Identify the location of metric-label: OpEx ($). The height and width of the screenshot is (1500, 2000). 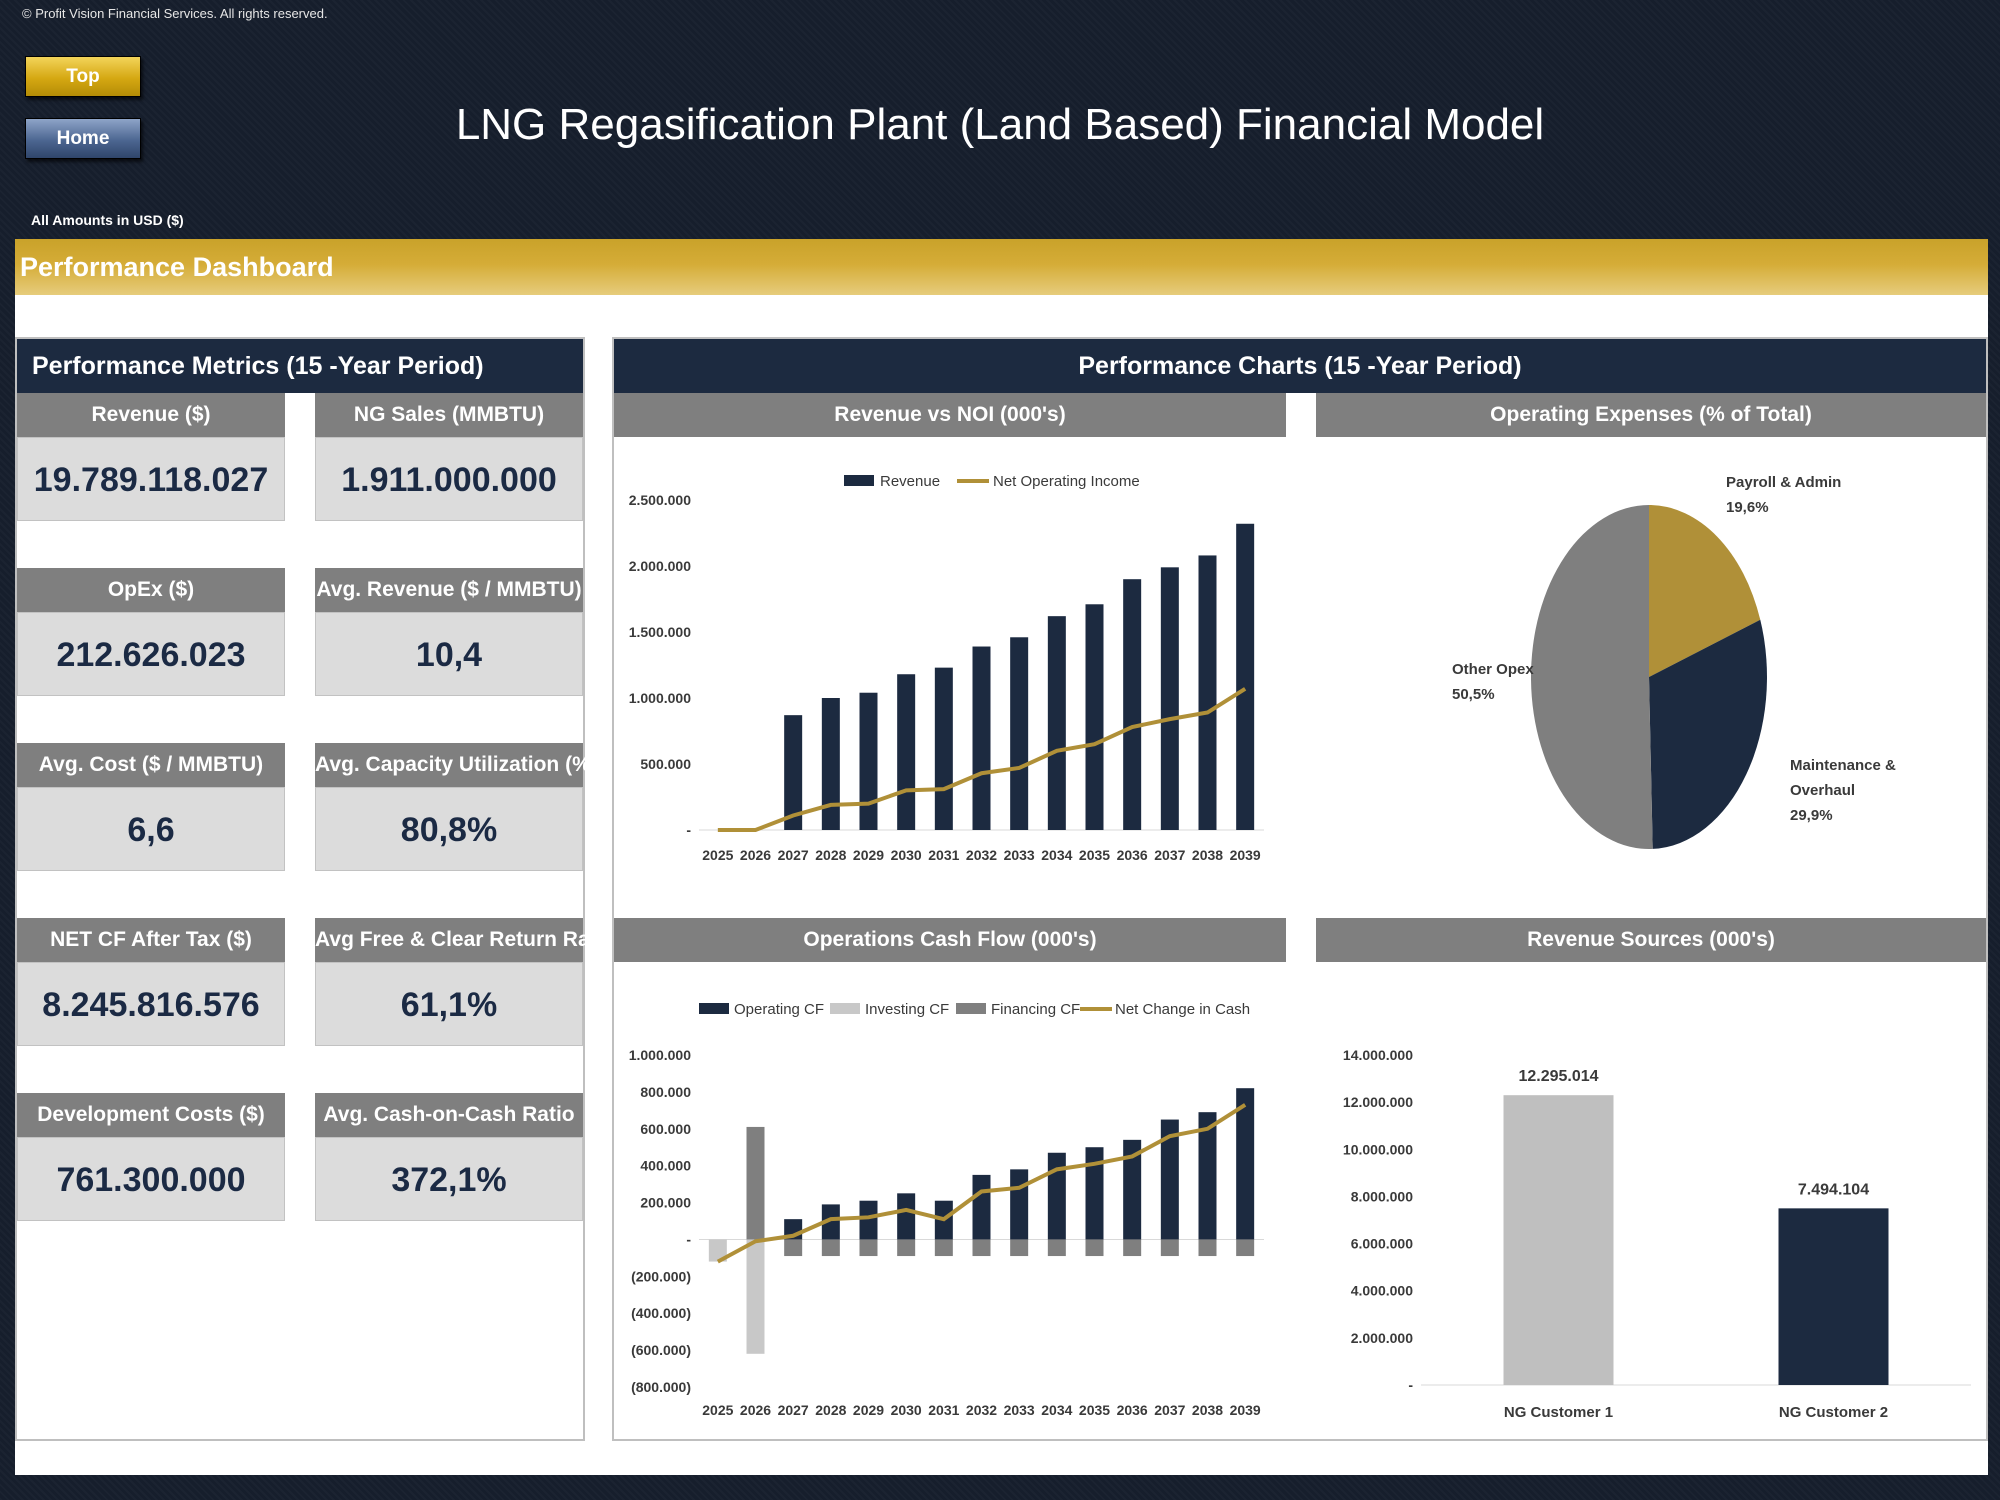
(151, 590).